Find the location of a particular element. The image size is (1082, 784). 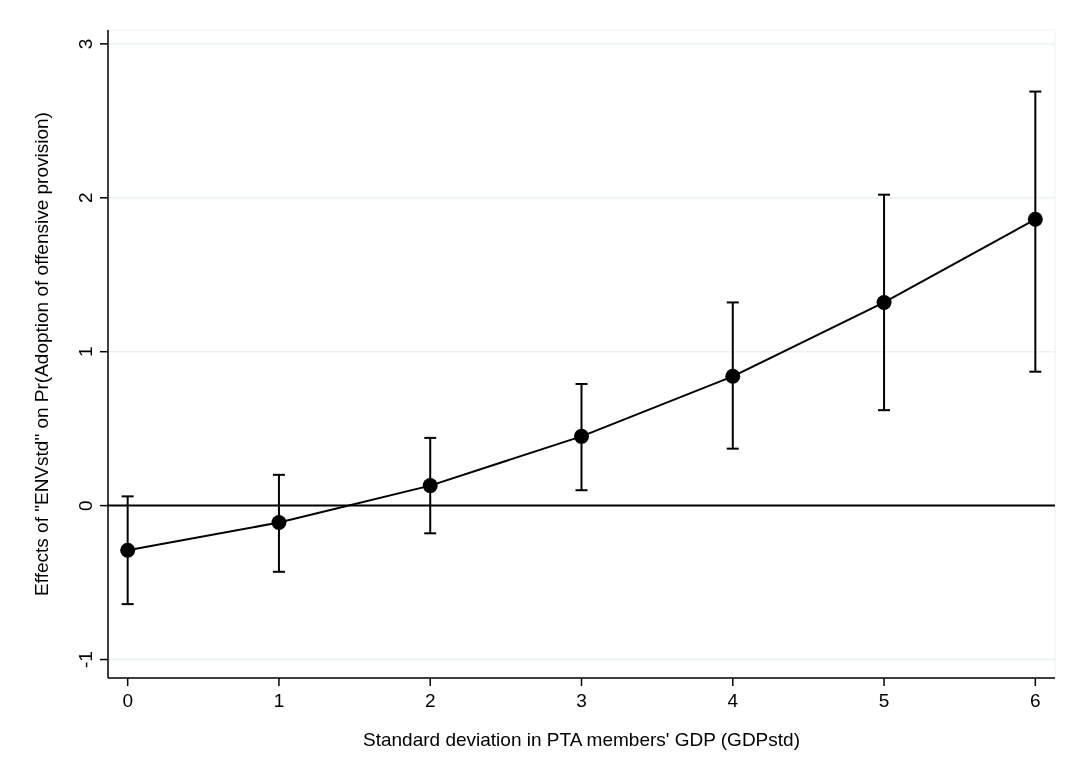

y-axis-title: Effects of "ENVstd" on Pr(Adoption of offensive provision) is located at coordinates (41, 354).